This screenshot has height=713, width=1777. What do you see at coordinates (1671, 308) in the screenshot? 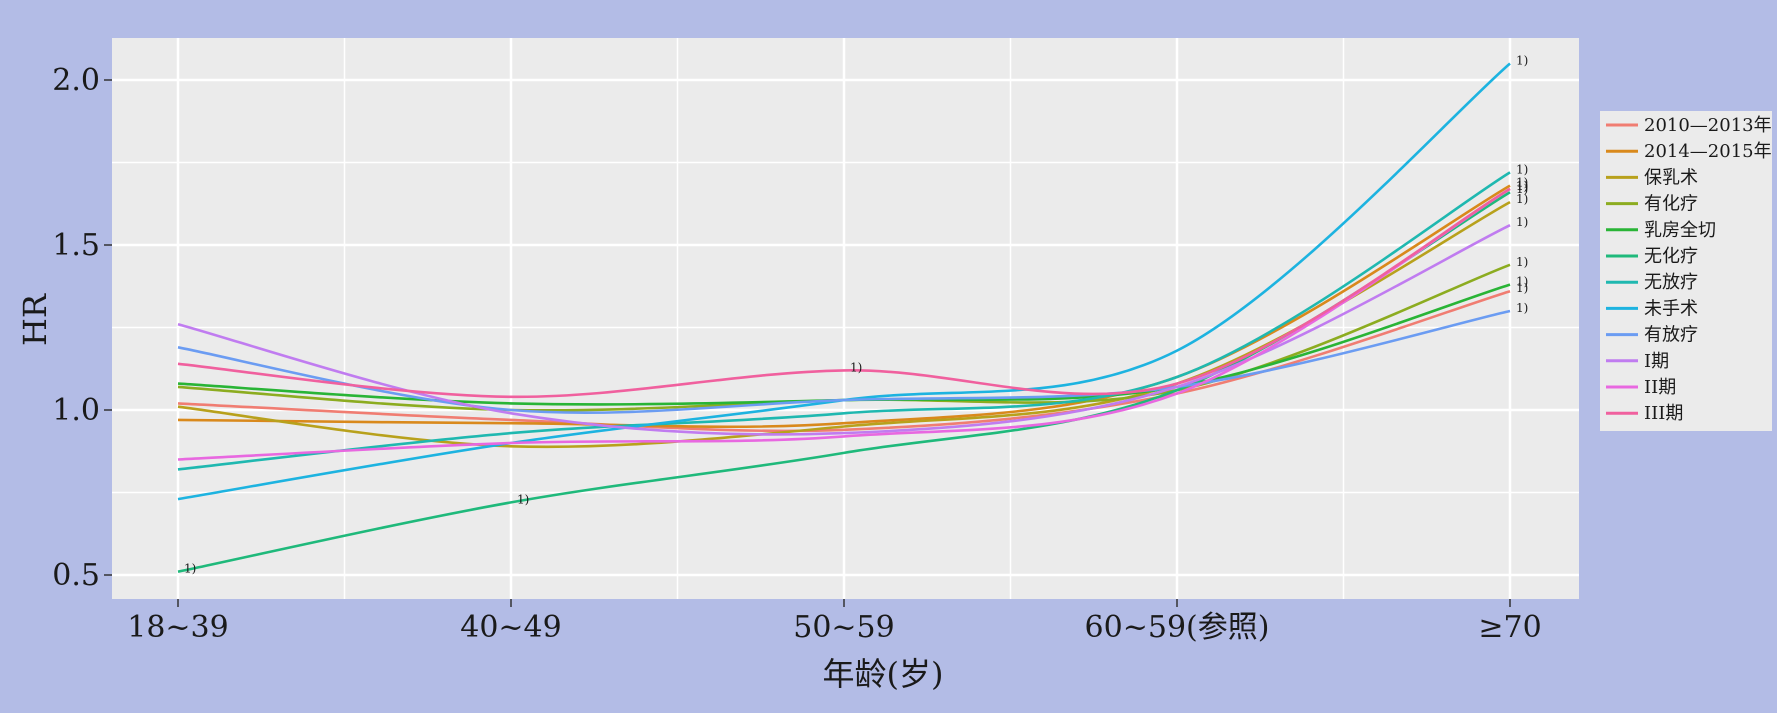
I see `legend-label: 未手术` at bounding box center [1671, 308].